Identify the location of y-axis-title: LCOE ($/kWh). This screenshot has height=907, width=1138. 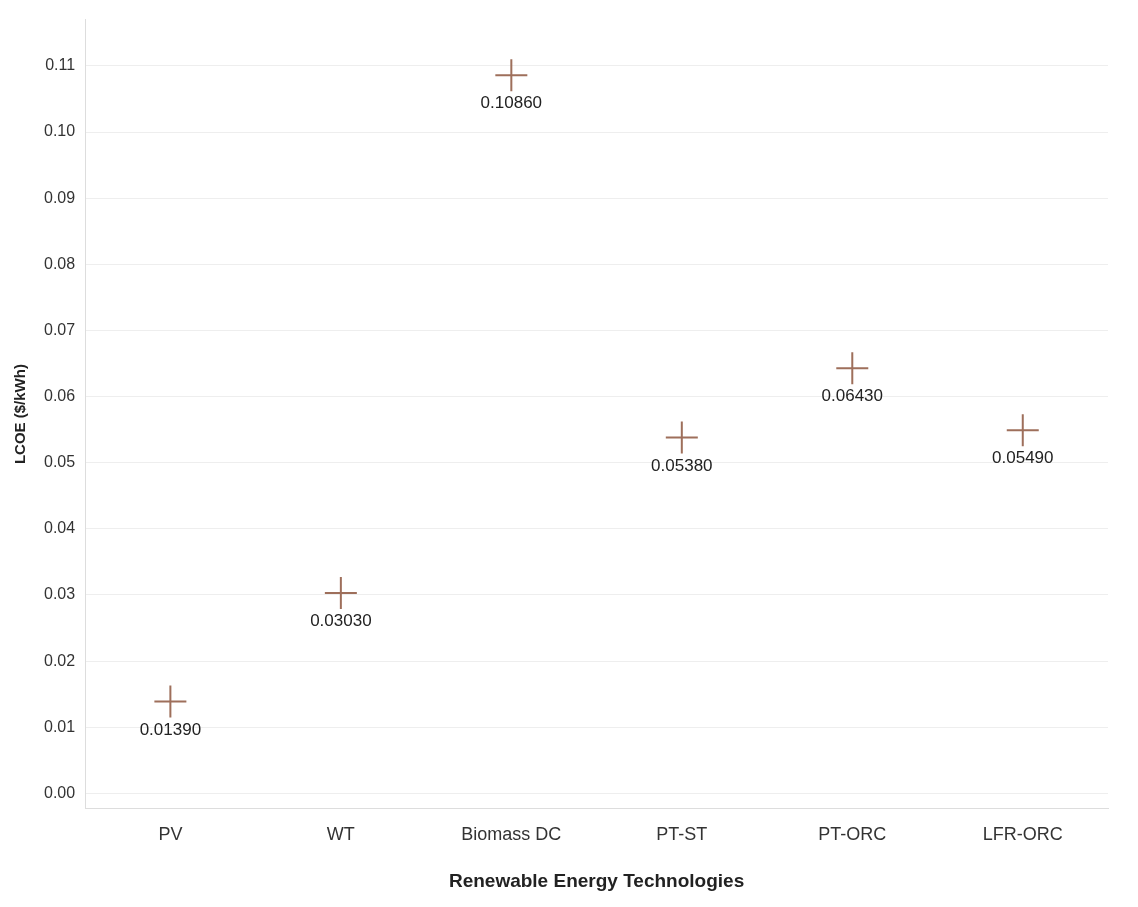
(20, 414).